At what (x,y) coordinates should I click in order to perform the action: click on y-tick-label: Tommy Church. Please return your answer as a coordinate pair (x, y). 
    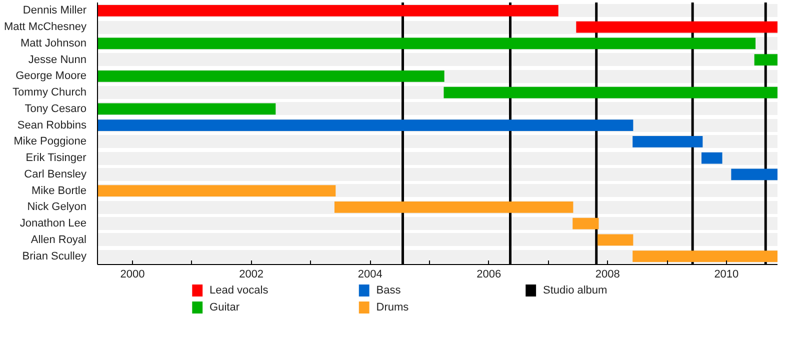
    Looking at the image, I should click on (49, 92).